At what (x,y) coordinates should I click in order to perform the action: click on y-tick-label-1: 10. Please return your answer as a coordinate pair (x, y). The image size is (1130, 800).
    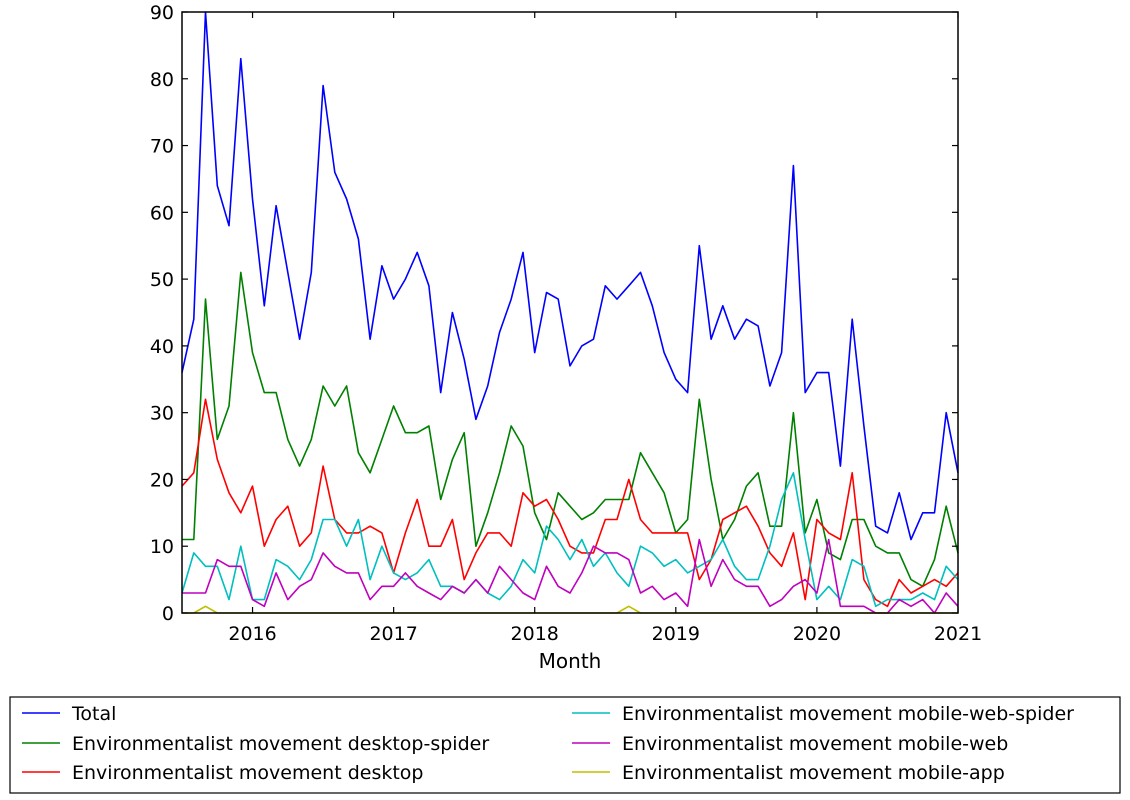
    Looking at the image, I should click on (162, 547).